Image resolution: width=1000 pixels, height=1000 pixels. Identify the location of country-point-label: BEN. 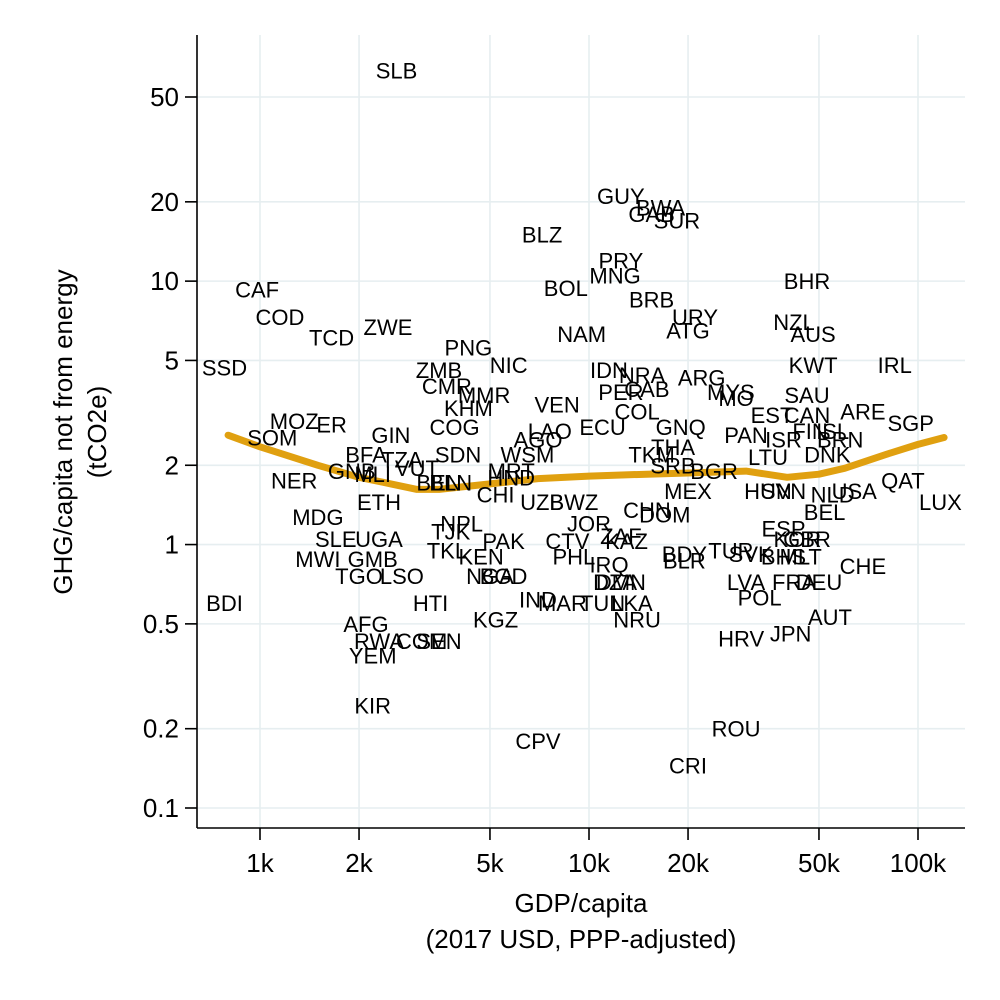
(438, 483).